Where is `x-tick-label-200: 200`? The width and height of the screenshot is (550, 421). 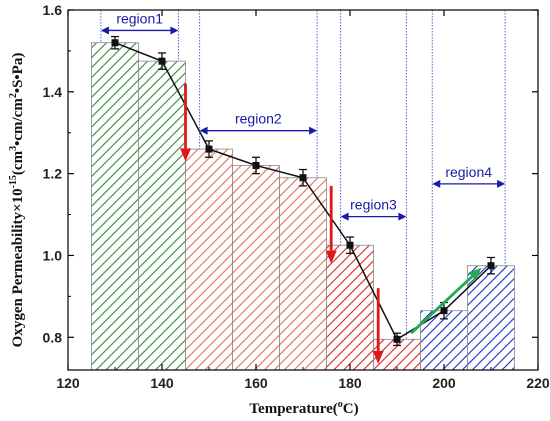
x-tick-label-200: 200 is located at coordinates (444, 383).